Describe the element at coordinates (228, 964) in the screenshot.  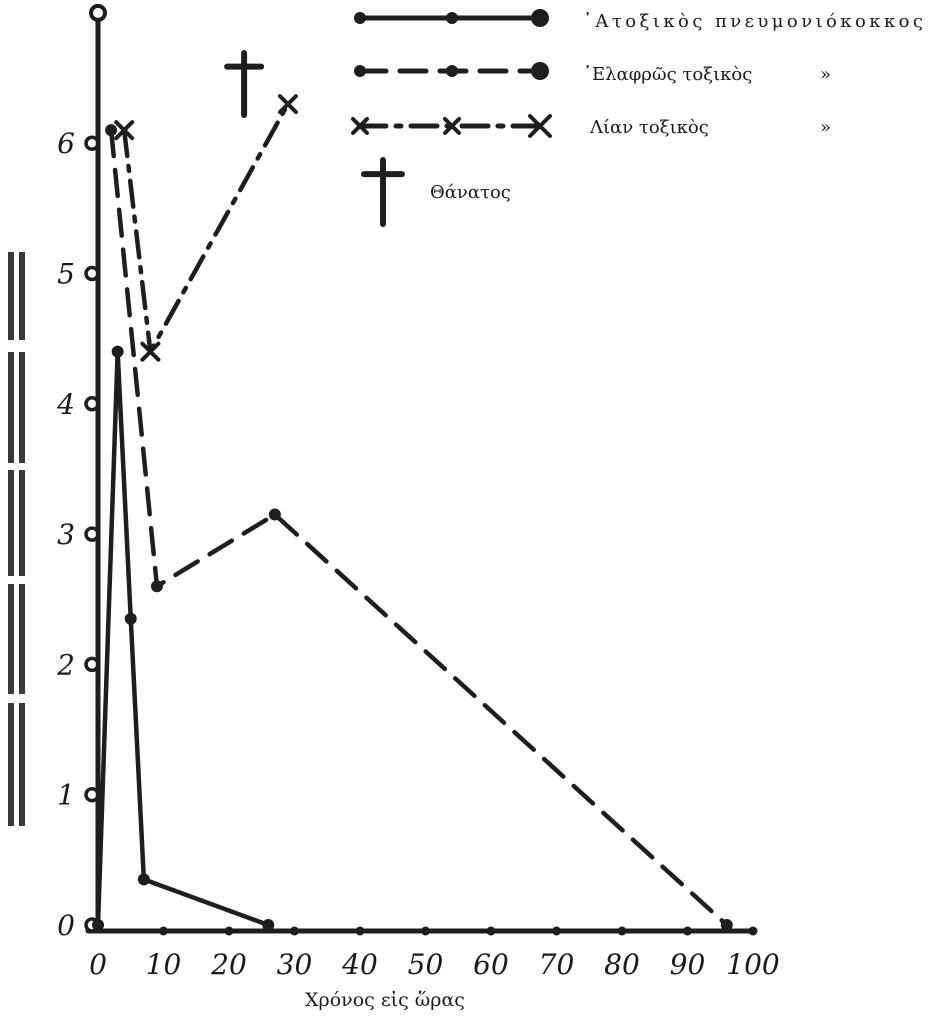
I see `x-tick-label: 20` at that location.